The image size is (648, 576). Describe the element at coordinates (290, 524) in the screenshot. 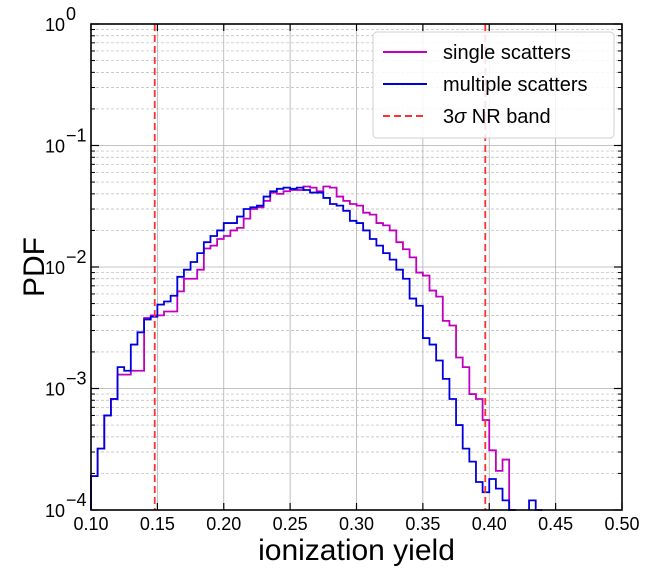

I see `x-tick-label: 0.25` at that location.